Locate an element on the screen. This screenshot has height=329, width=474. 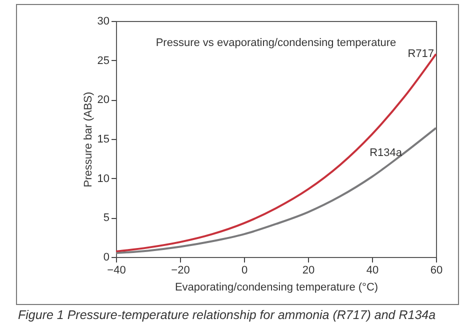
x-tick-label: −40 is located at coordinates (116, 270).